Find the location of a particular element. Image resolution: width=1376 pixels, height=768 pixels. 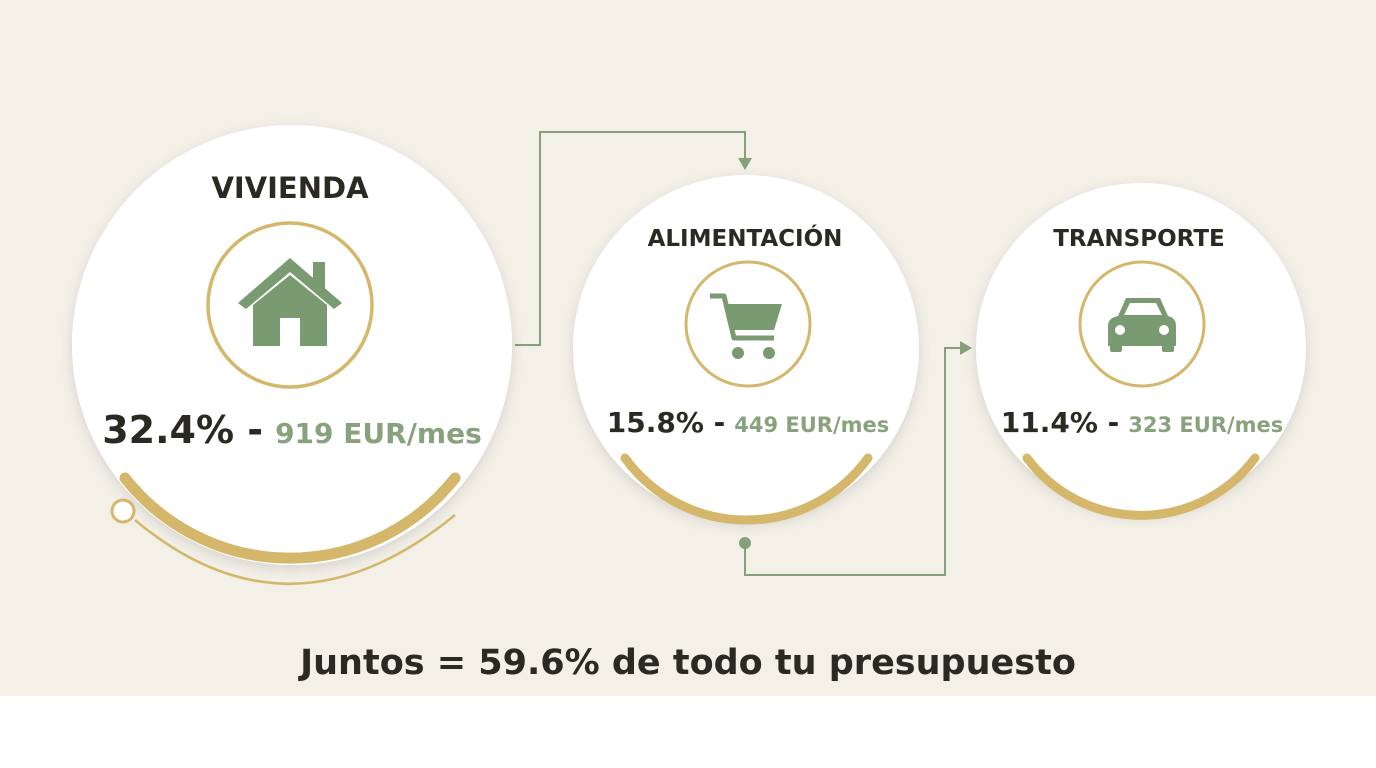

node-percent: 15.8% - is located at coordinates (666, 422).